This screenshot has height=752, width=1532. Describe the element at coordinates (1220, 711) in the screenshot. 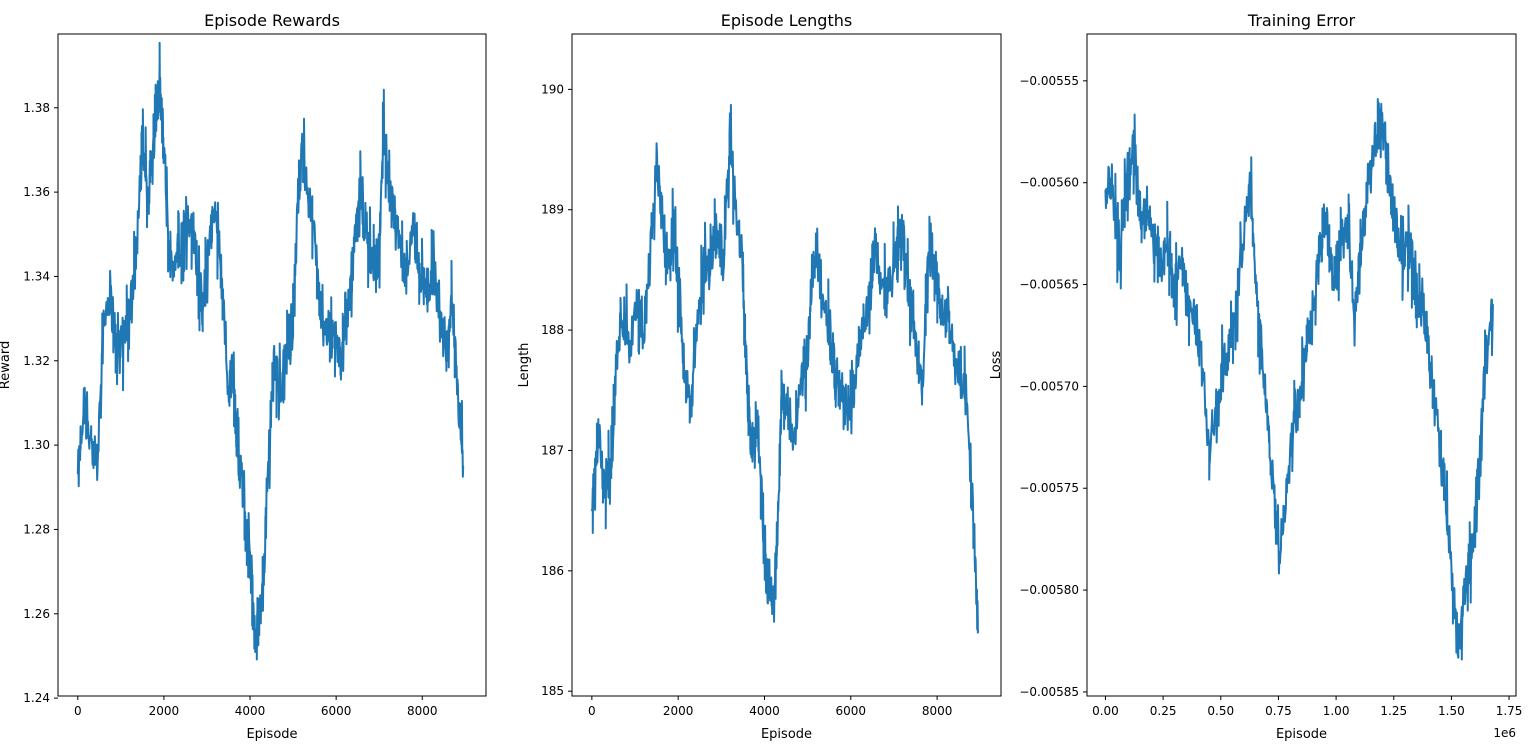

I see `x-tick-label: 0.50` at that location.